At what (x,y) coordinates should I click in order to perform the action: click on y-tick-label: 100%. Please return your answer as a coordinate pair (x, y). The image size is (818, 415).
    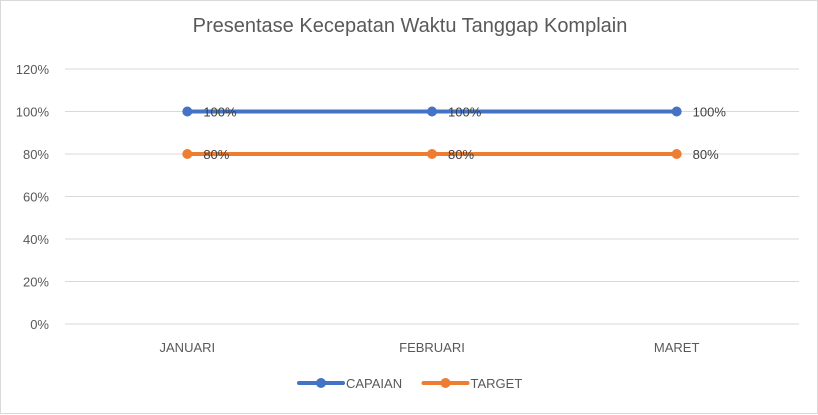
    Looking at the image, I should click on (33, 112).